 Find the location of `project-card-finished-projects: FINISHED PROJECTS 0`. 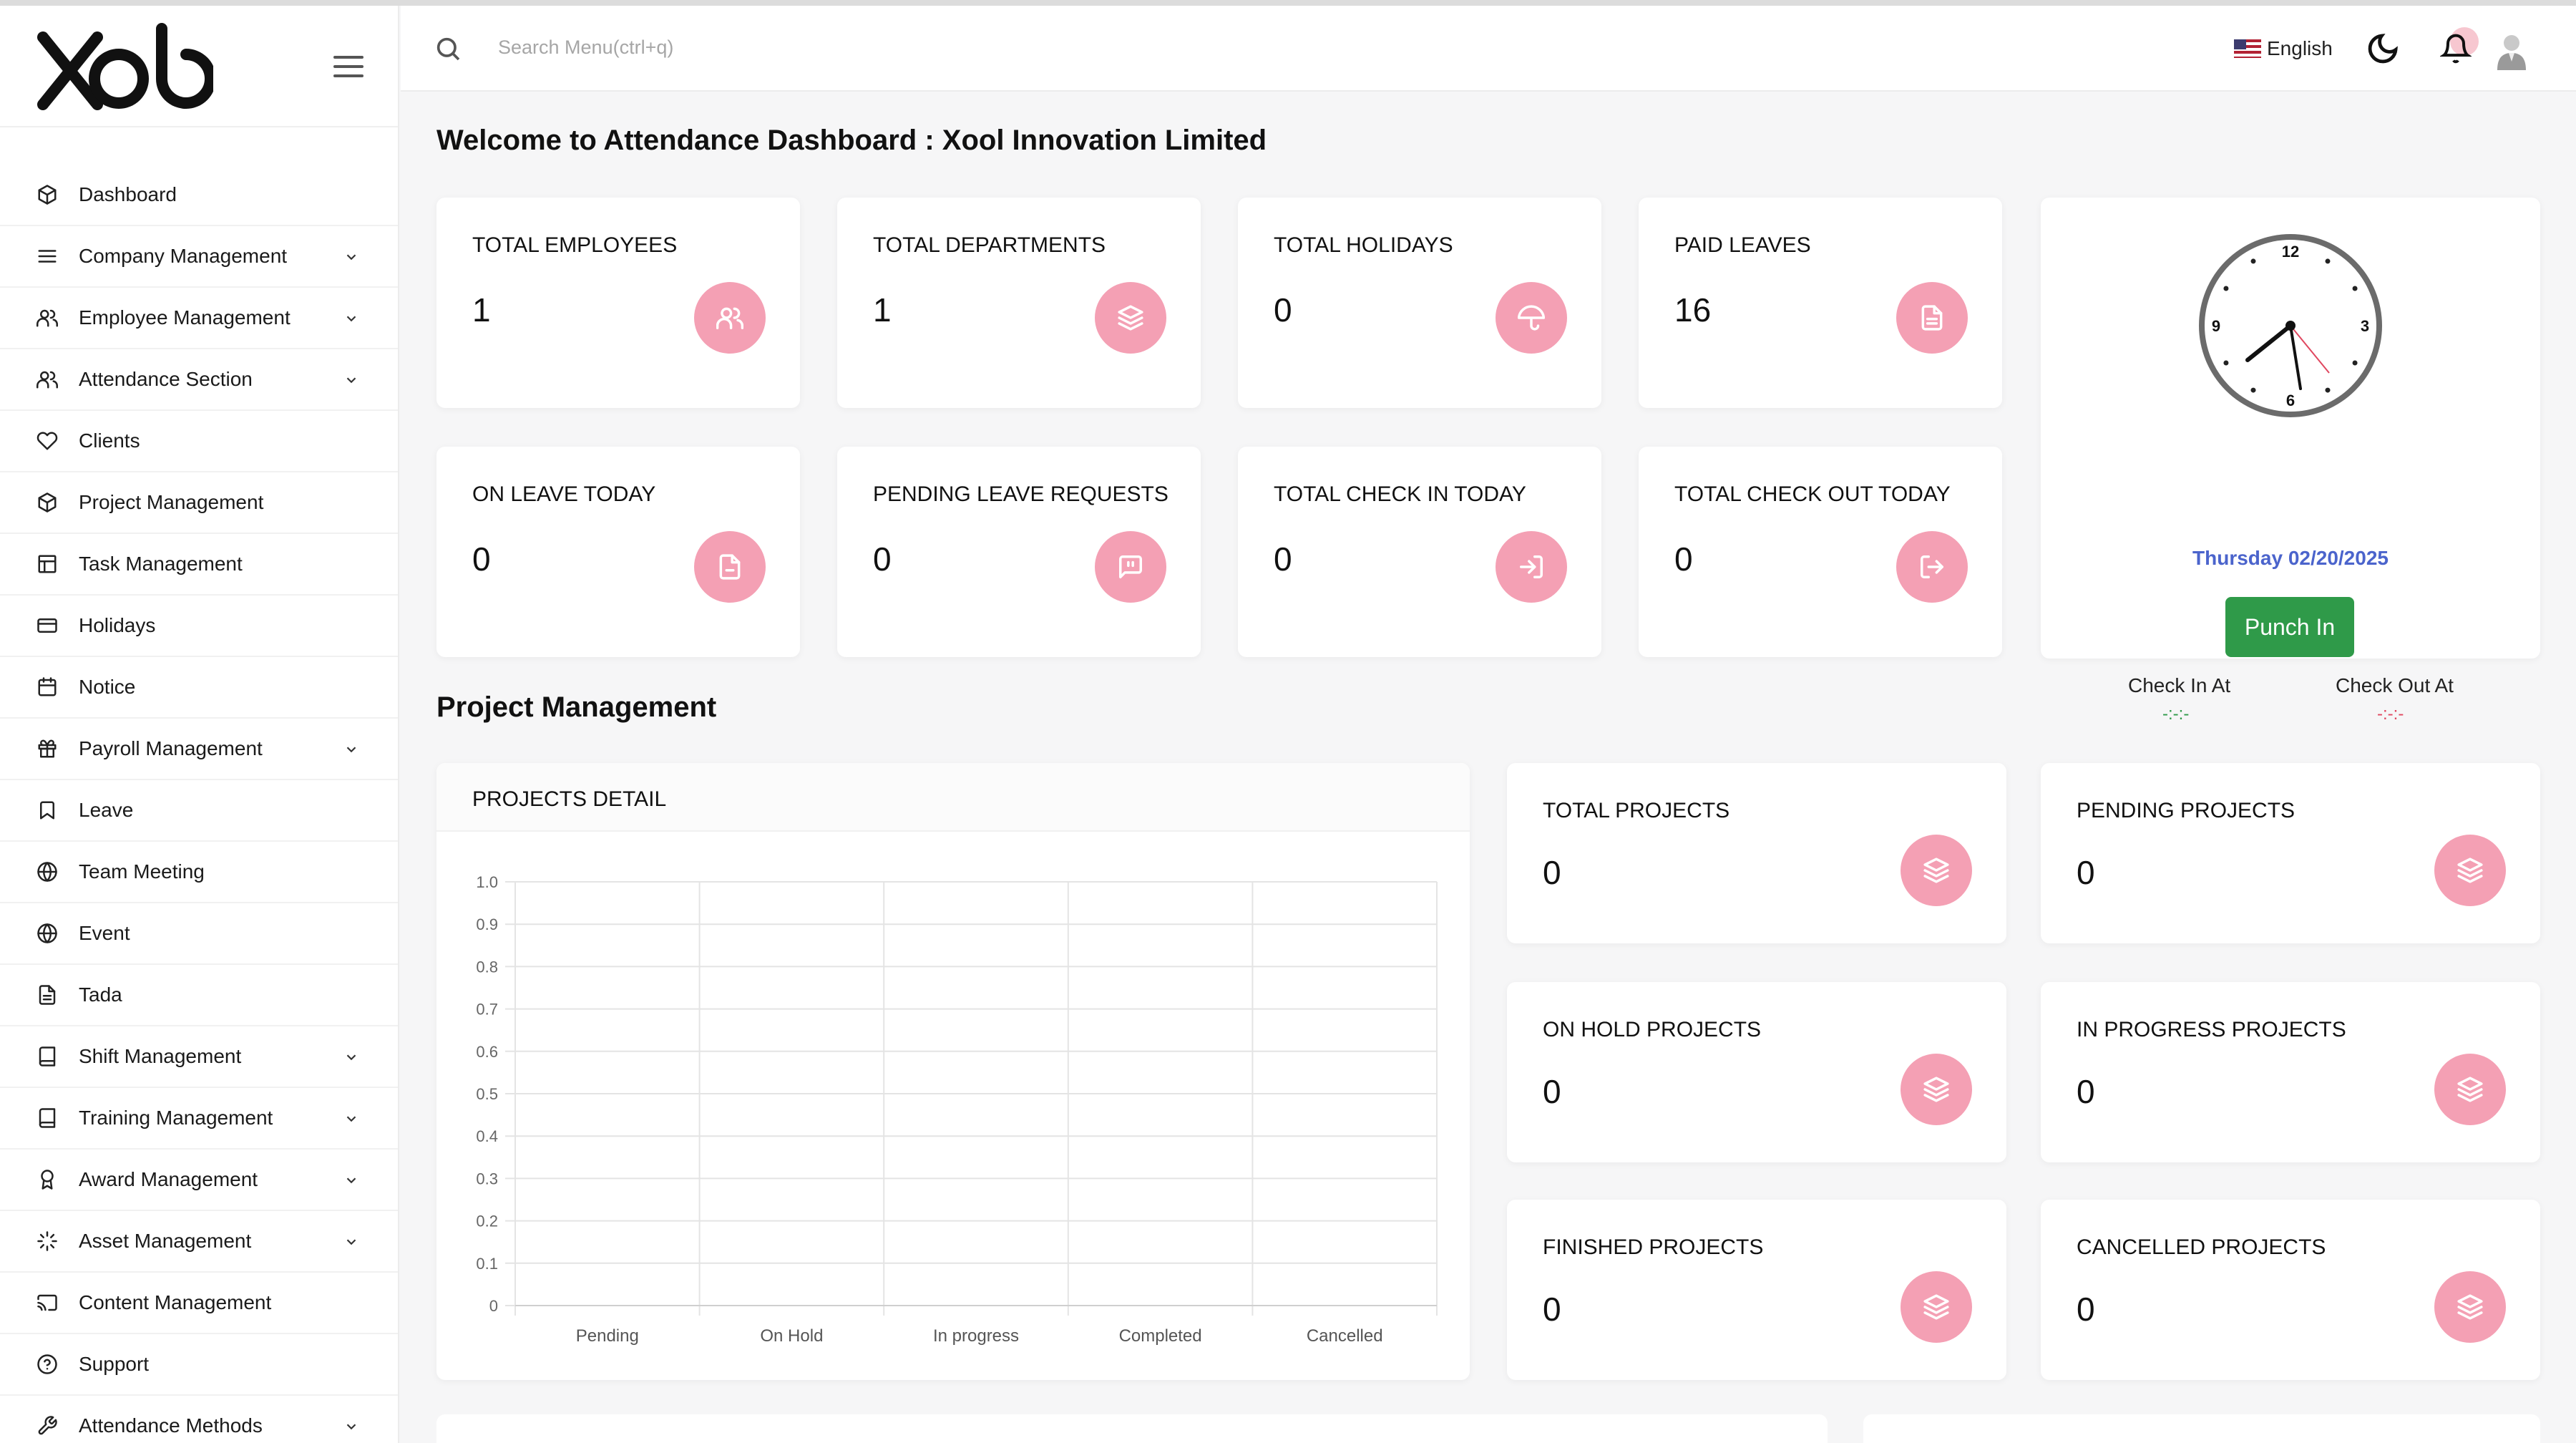

project-card-finished-projects: FINISHED PROJECTS 0 is located at coordinates (1756, 1290).